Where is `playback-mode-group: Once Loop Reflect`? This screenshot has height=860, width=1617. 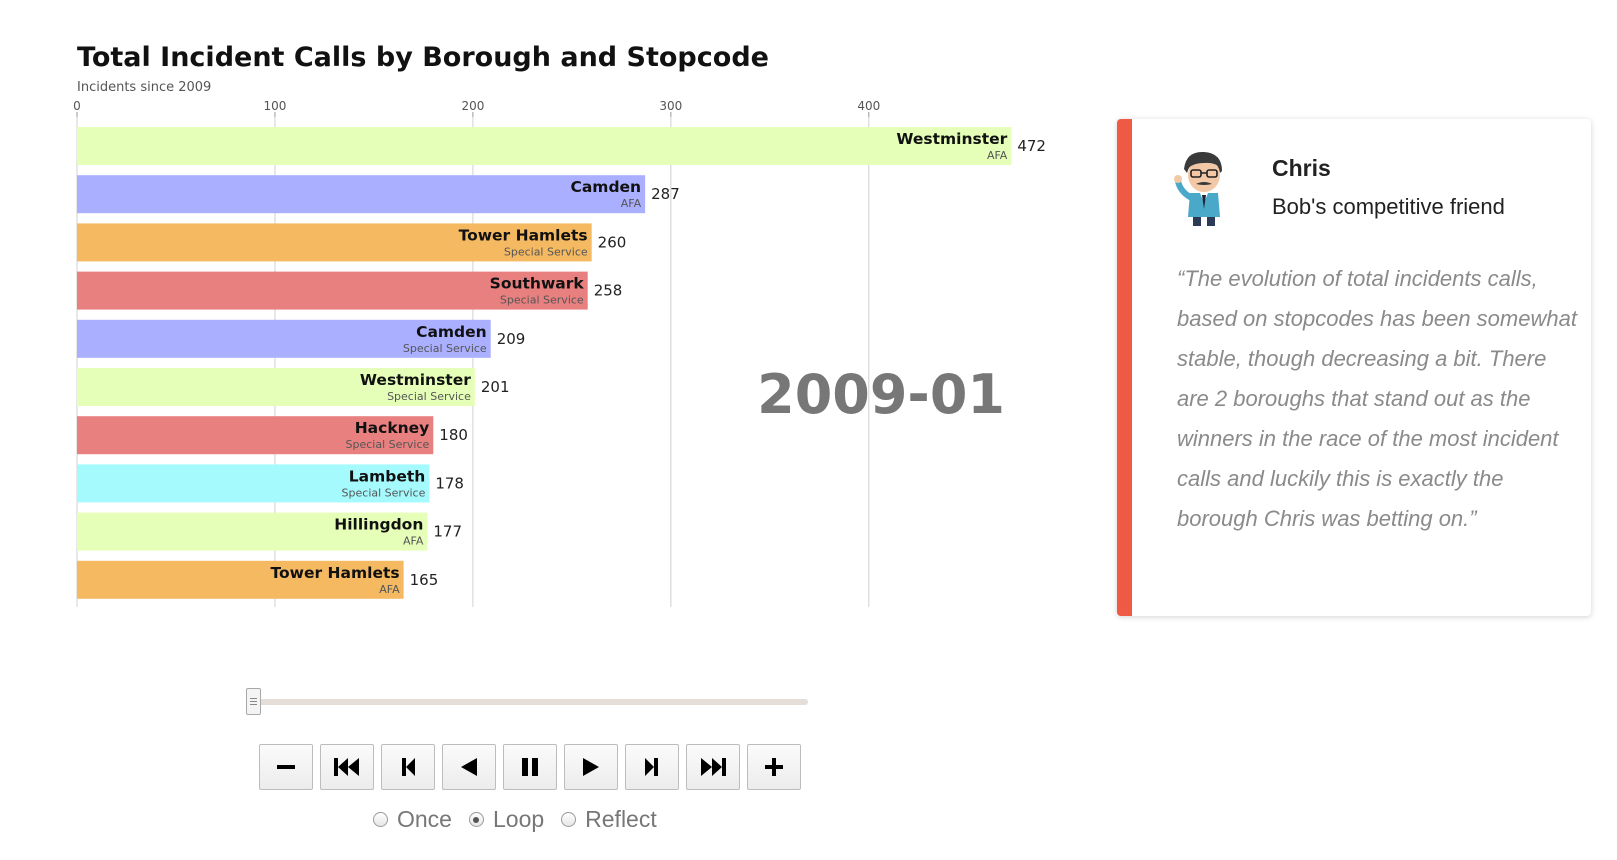
playback-mode-group: Once Loop Reflect is located at coordinates (523, 819).